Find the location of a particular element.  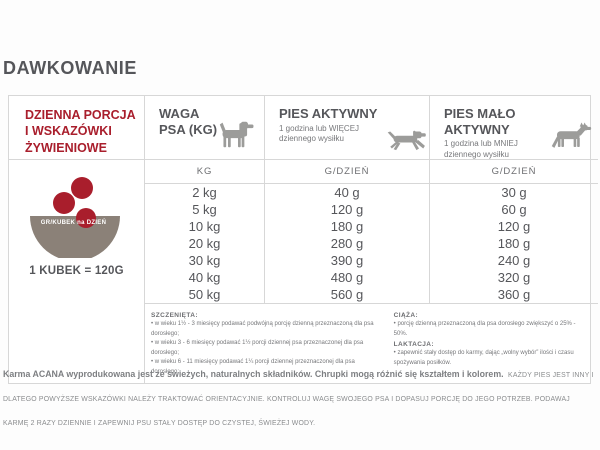

less-active-portion-value: 60 g is located at coordinates (514, 209).